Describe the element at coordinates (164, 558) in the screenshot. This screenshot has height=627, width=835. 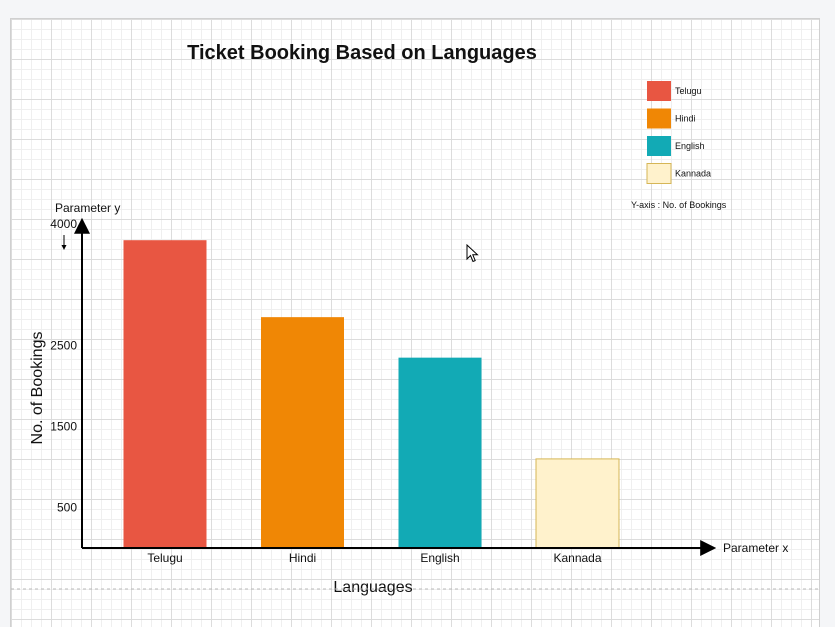
I see `x-tick-label: Telugu` at that location.